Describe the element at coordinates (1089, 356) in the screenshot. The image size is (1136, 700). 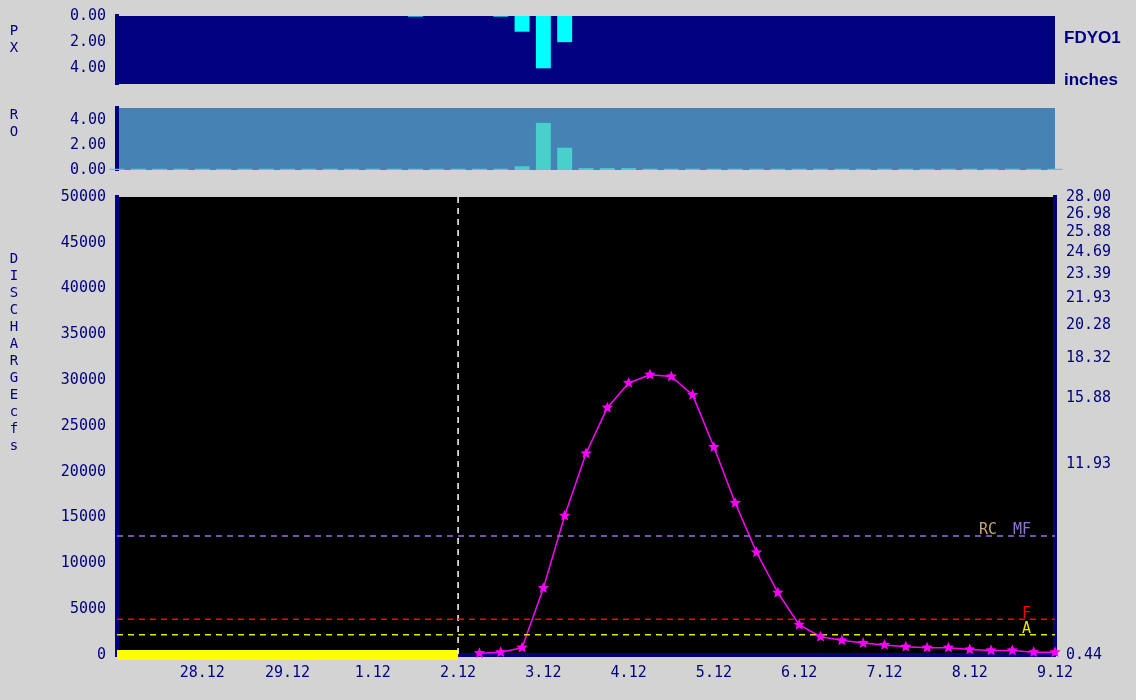
I see `y2-tick-label: 18.32` at that location.